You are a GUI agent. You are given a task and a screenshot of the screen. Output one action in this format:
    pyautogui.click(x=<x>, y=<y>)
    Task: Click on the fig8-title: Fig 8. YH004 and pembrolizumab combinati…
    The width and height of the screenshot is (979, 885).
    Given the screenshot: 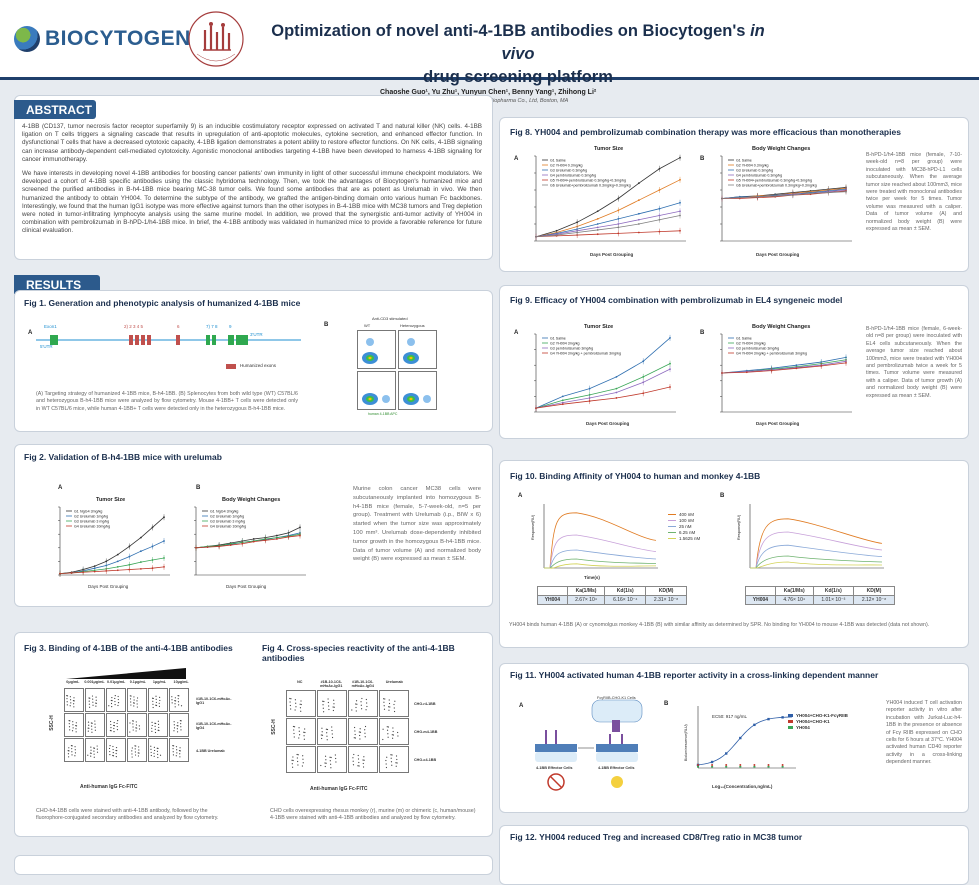 What is the action you would take?
    pyautogui.click(x=705, y=132)
    